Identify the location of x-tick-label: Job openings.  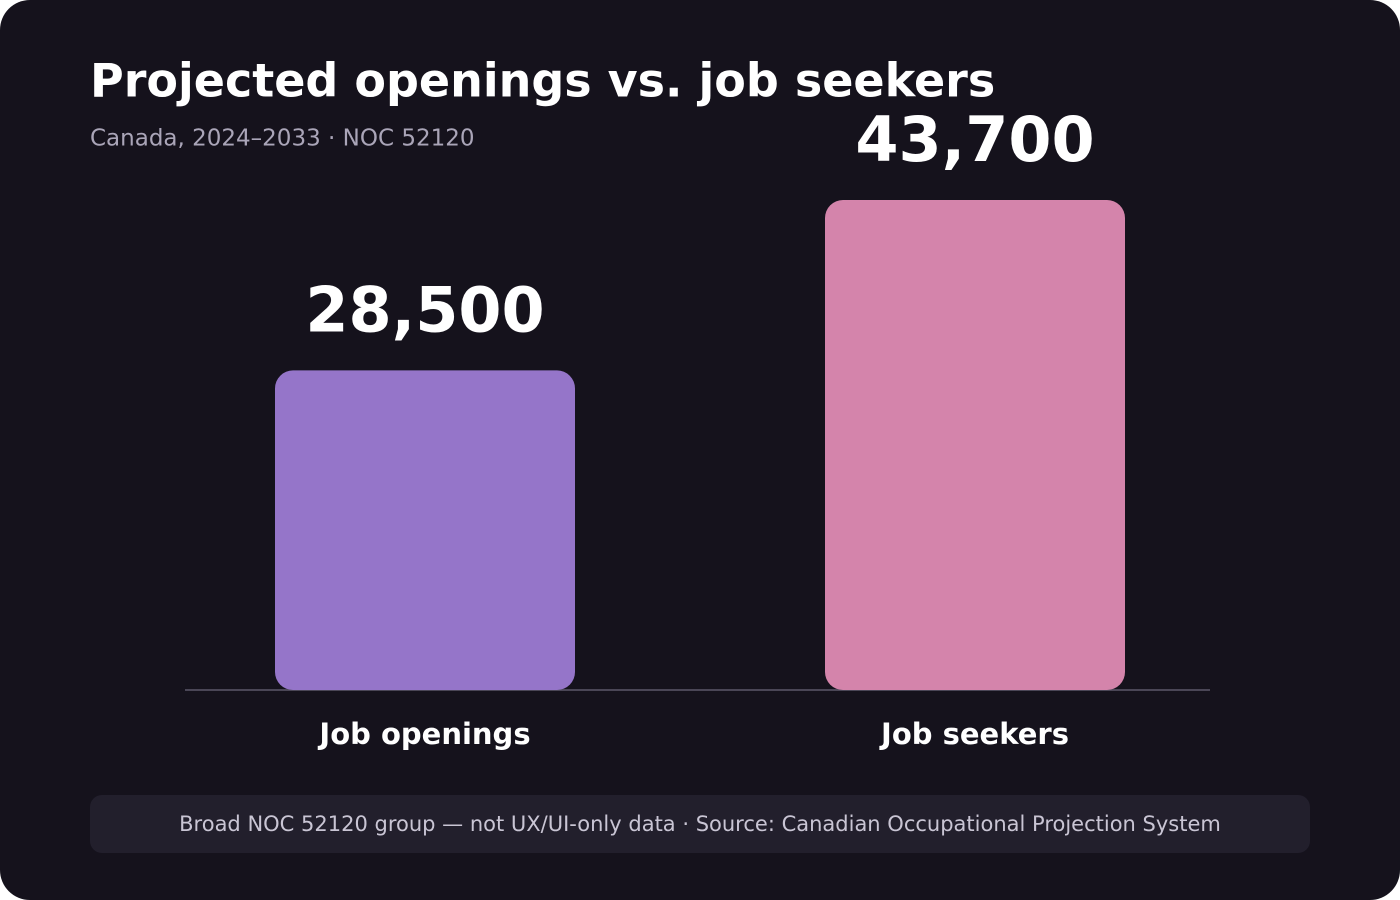
(423, 734).